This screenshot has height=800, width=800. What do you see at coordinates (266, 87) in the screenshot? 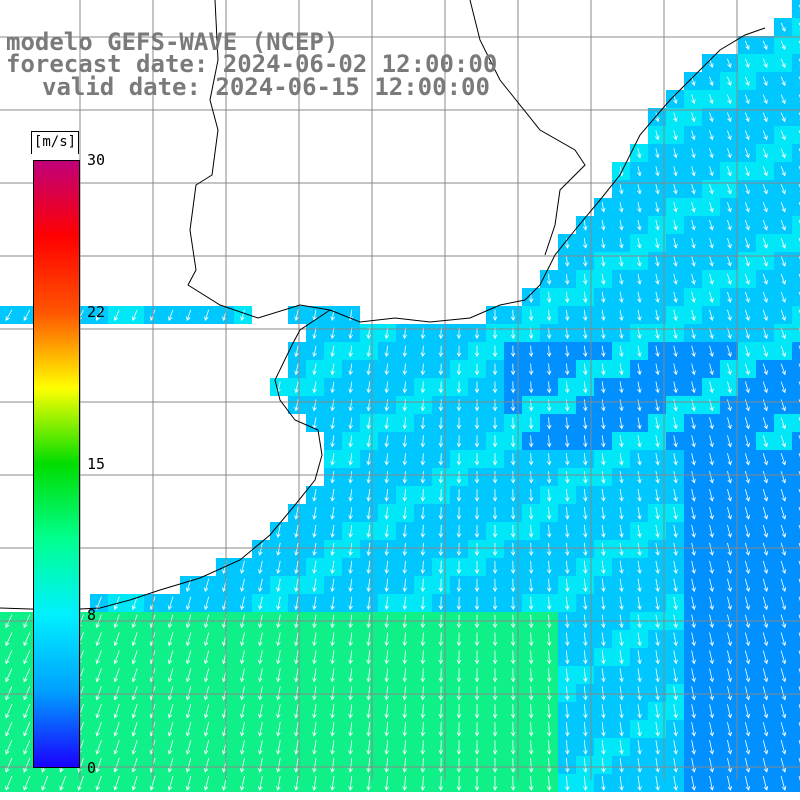
I see `valid-date: valid date: 2024-06-15 12:00:00` at bounding box center [266, 87].